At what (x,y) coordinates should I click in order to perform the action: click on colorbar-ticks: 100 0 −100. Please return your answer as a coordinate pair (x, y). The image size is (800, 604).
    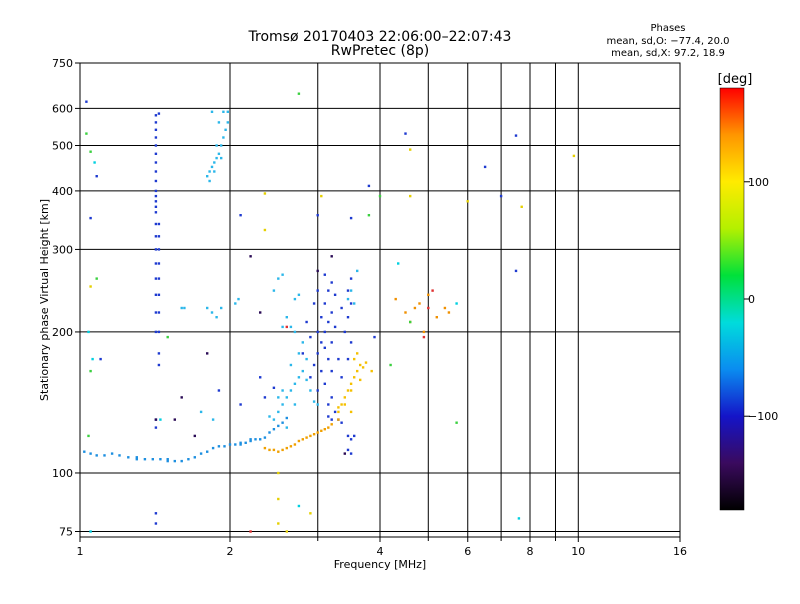
    Looking at the image, I should click on (761, 299).